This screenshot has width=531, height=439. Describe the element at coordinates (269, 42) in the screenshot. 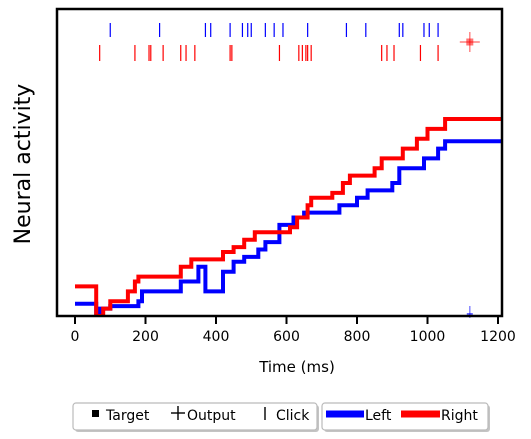

I see `click-marks` at that location.